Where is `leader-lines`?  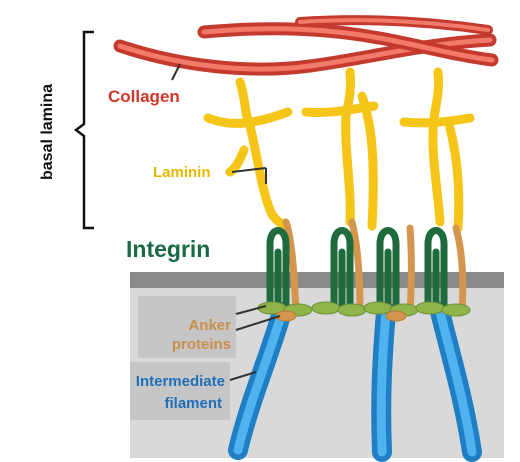
leader-lines is located at coordinates (226, 222).